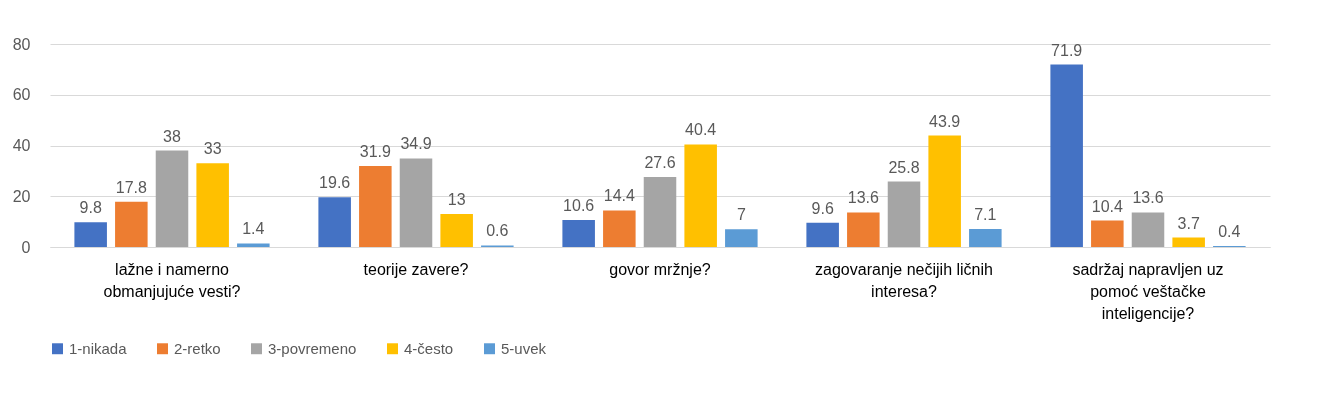  I want to click on data-label: 27.6, so click(660, 162).